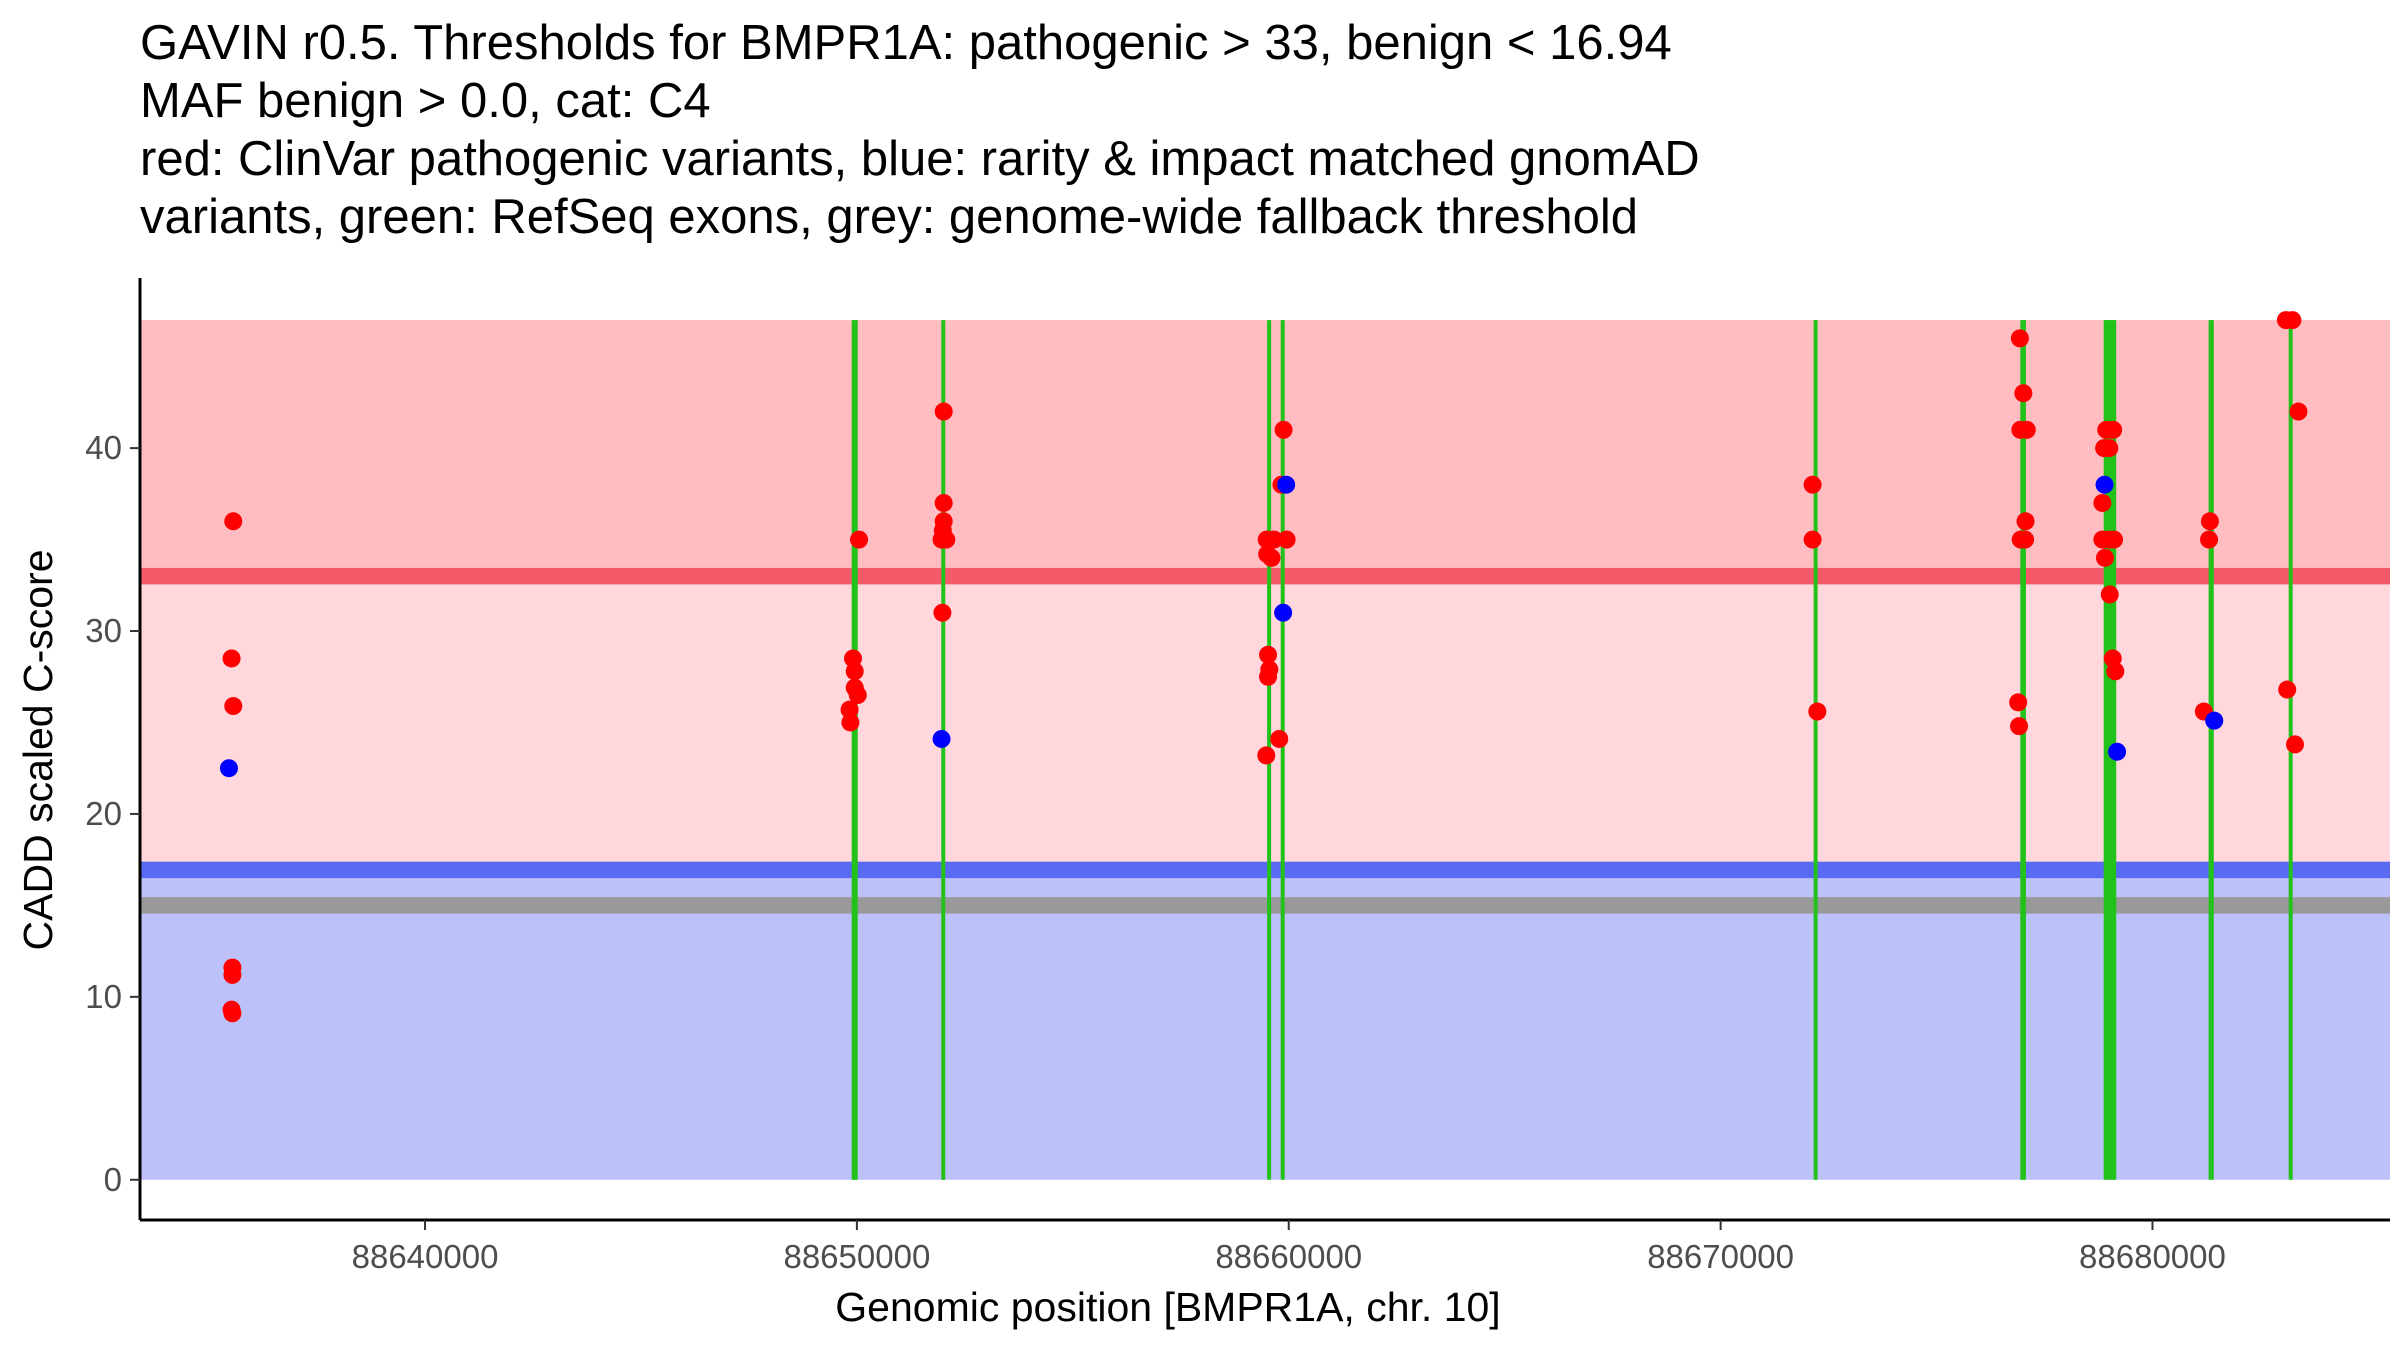 The width and height of the screenshot is (2400, 1350). I want to click on y-axis-label: CADD scaled C-score, so click(38, 750).